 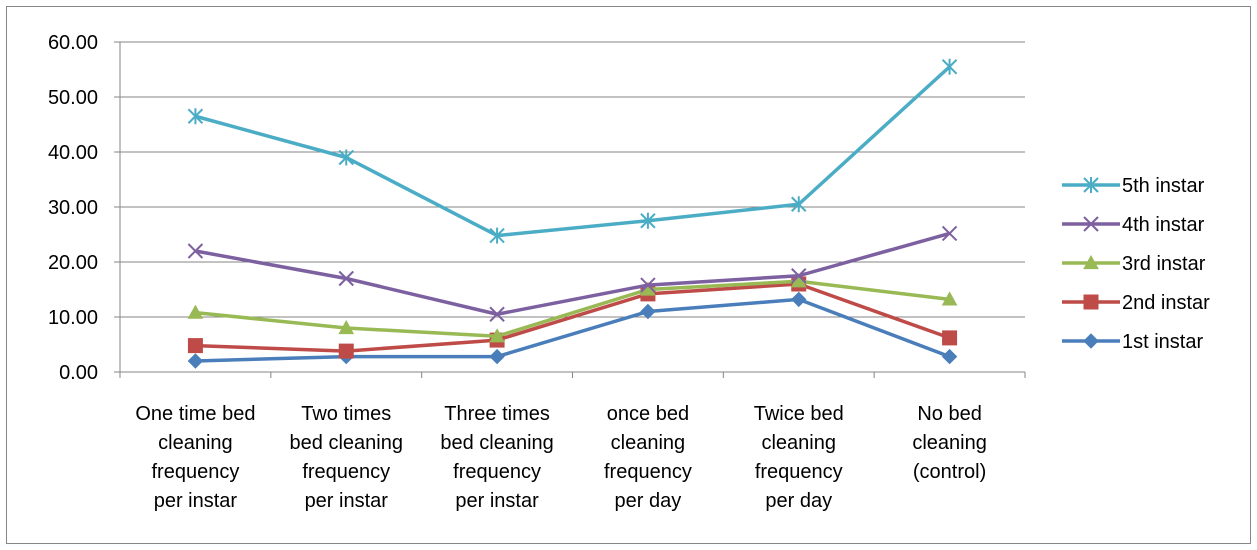 I want to click on y-tick-labels: 0.00 10.00 20.00 30.00 40.00 50.00 60.00, so click(x=73, y=208).